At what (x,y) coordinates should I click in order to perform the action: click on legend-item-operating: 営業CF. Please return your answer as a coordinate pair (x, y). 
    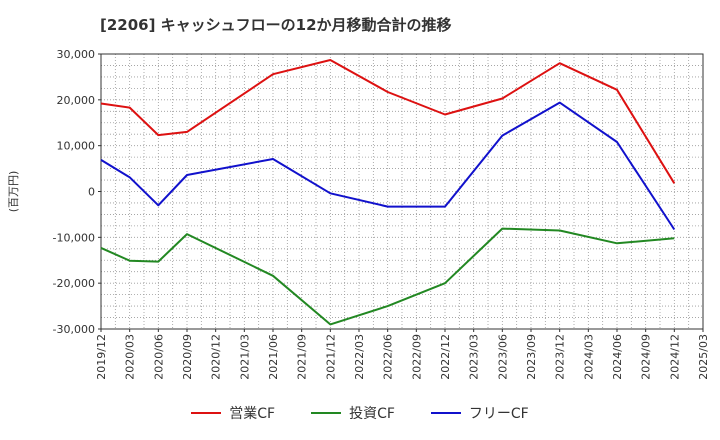
    Looking at the image, I should click on (233, 413).